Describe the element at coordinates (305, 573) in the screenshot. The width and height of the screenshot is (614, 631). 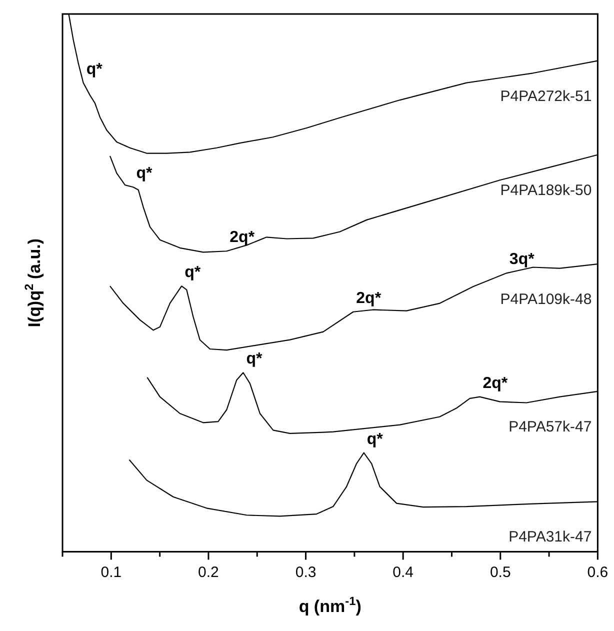
I see `x-tick-label: 0.3` at that location.